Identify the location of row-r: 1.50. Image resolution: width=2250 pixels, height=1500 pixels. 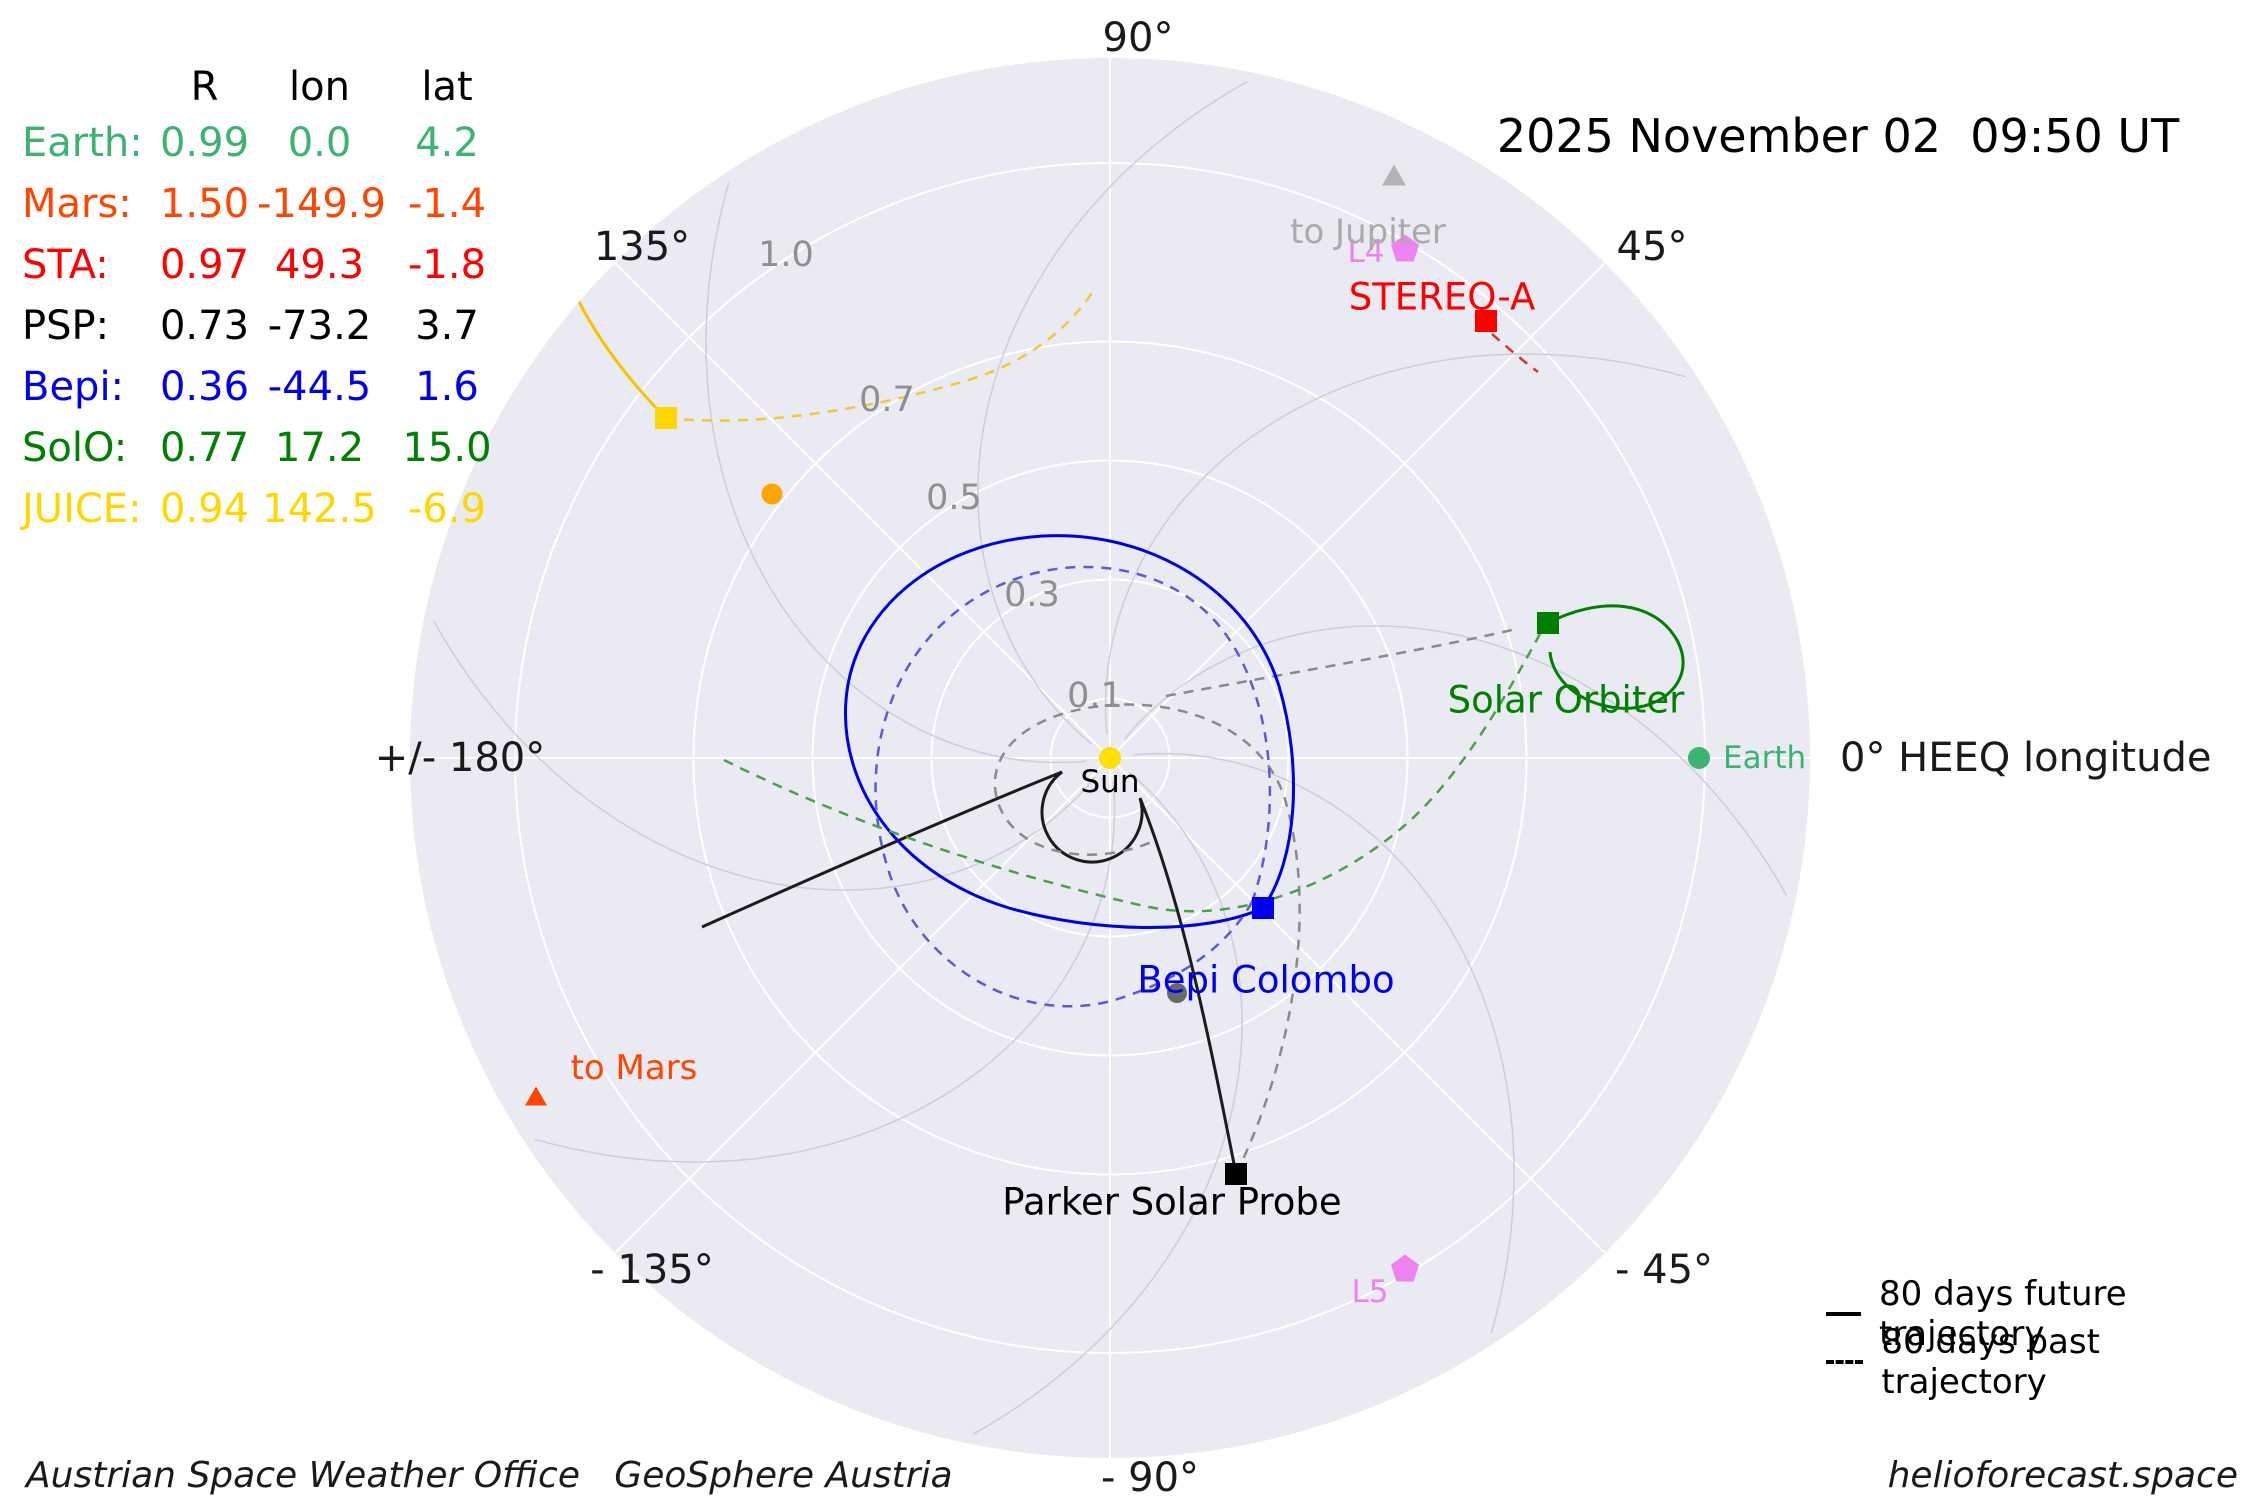
(204, 203).